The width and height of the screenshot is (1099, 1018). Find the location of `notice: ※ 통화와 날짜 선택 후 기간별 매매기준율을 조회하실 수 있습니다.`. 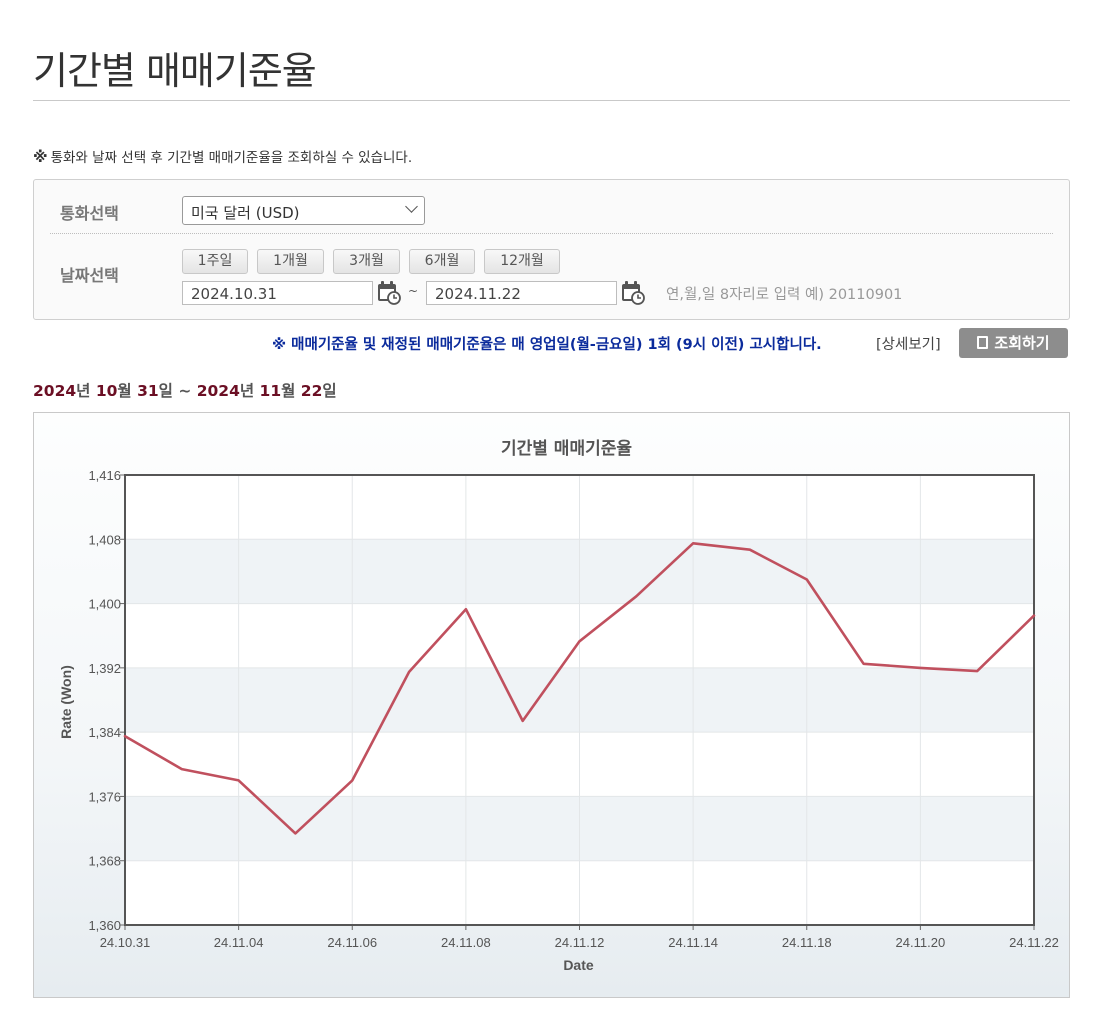

notice: ※ 통화와 날짜 선택 후 기간별 매매기준율을 조회하실 수 있습니다. is located at coordinates (222, 156).